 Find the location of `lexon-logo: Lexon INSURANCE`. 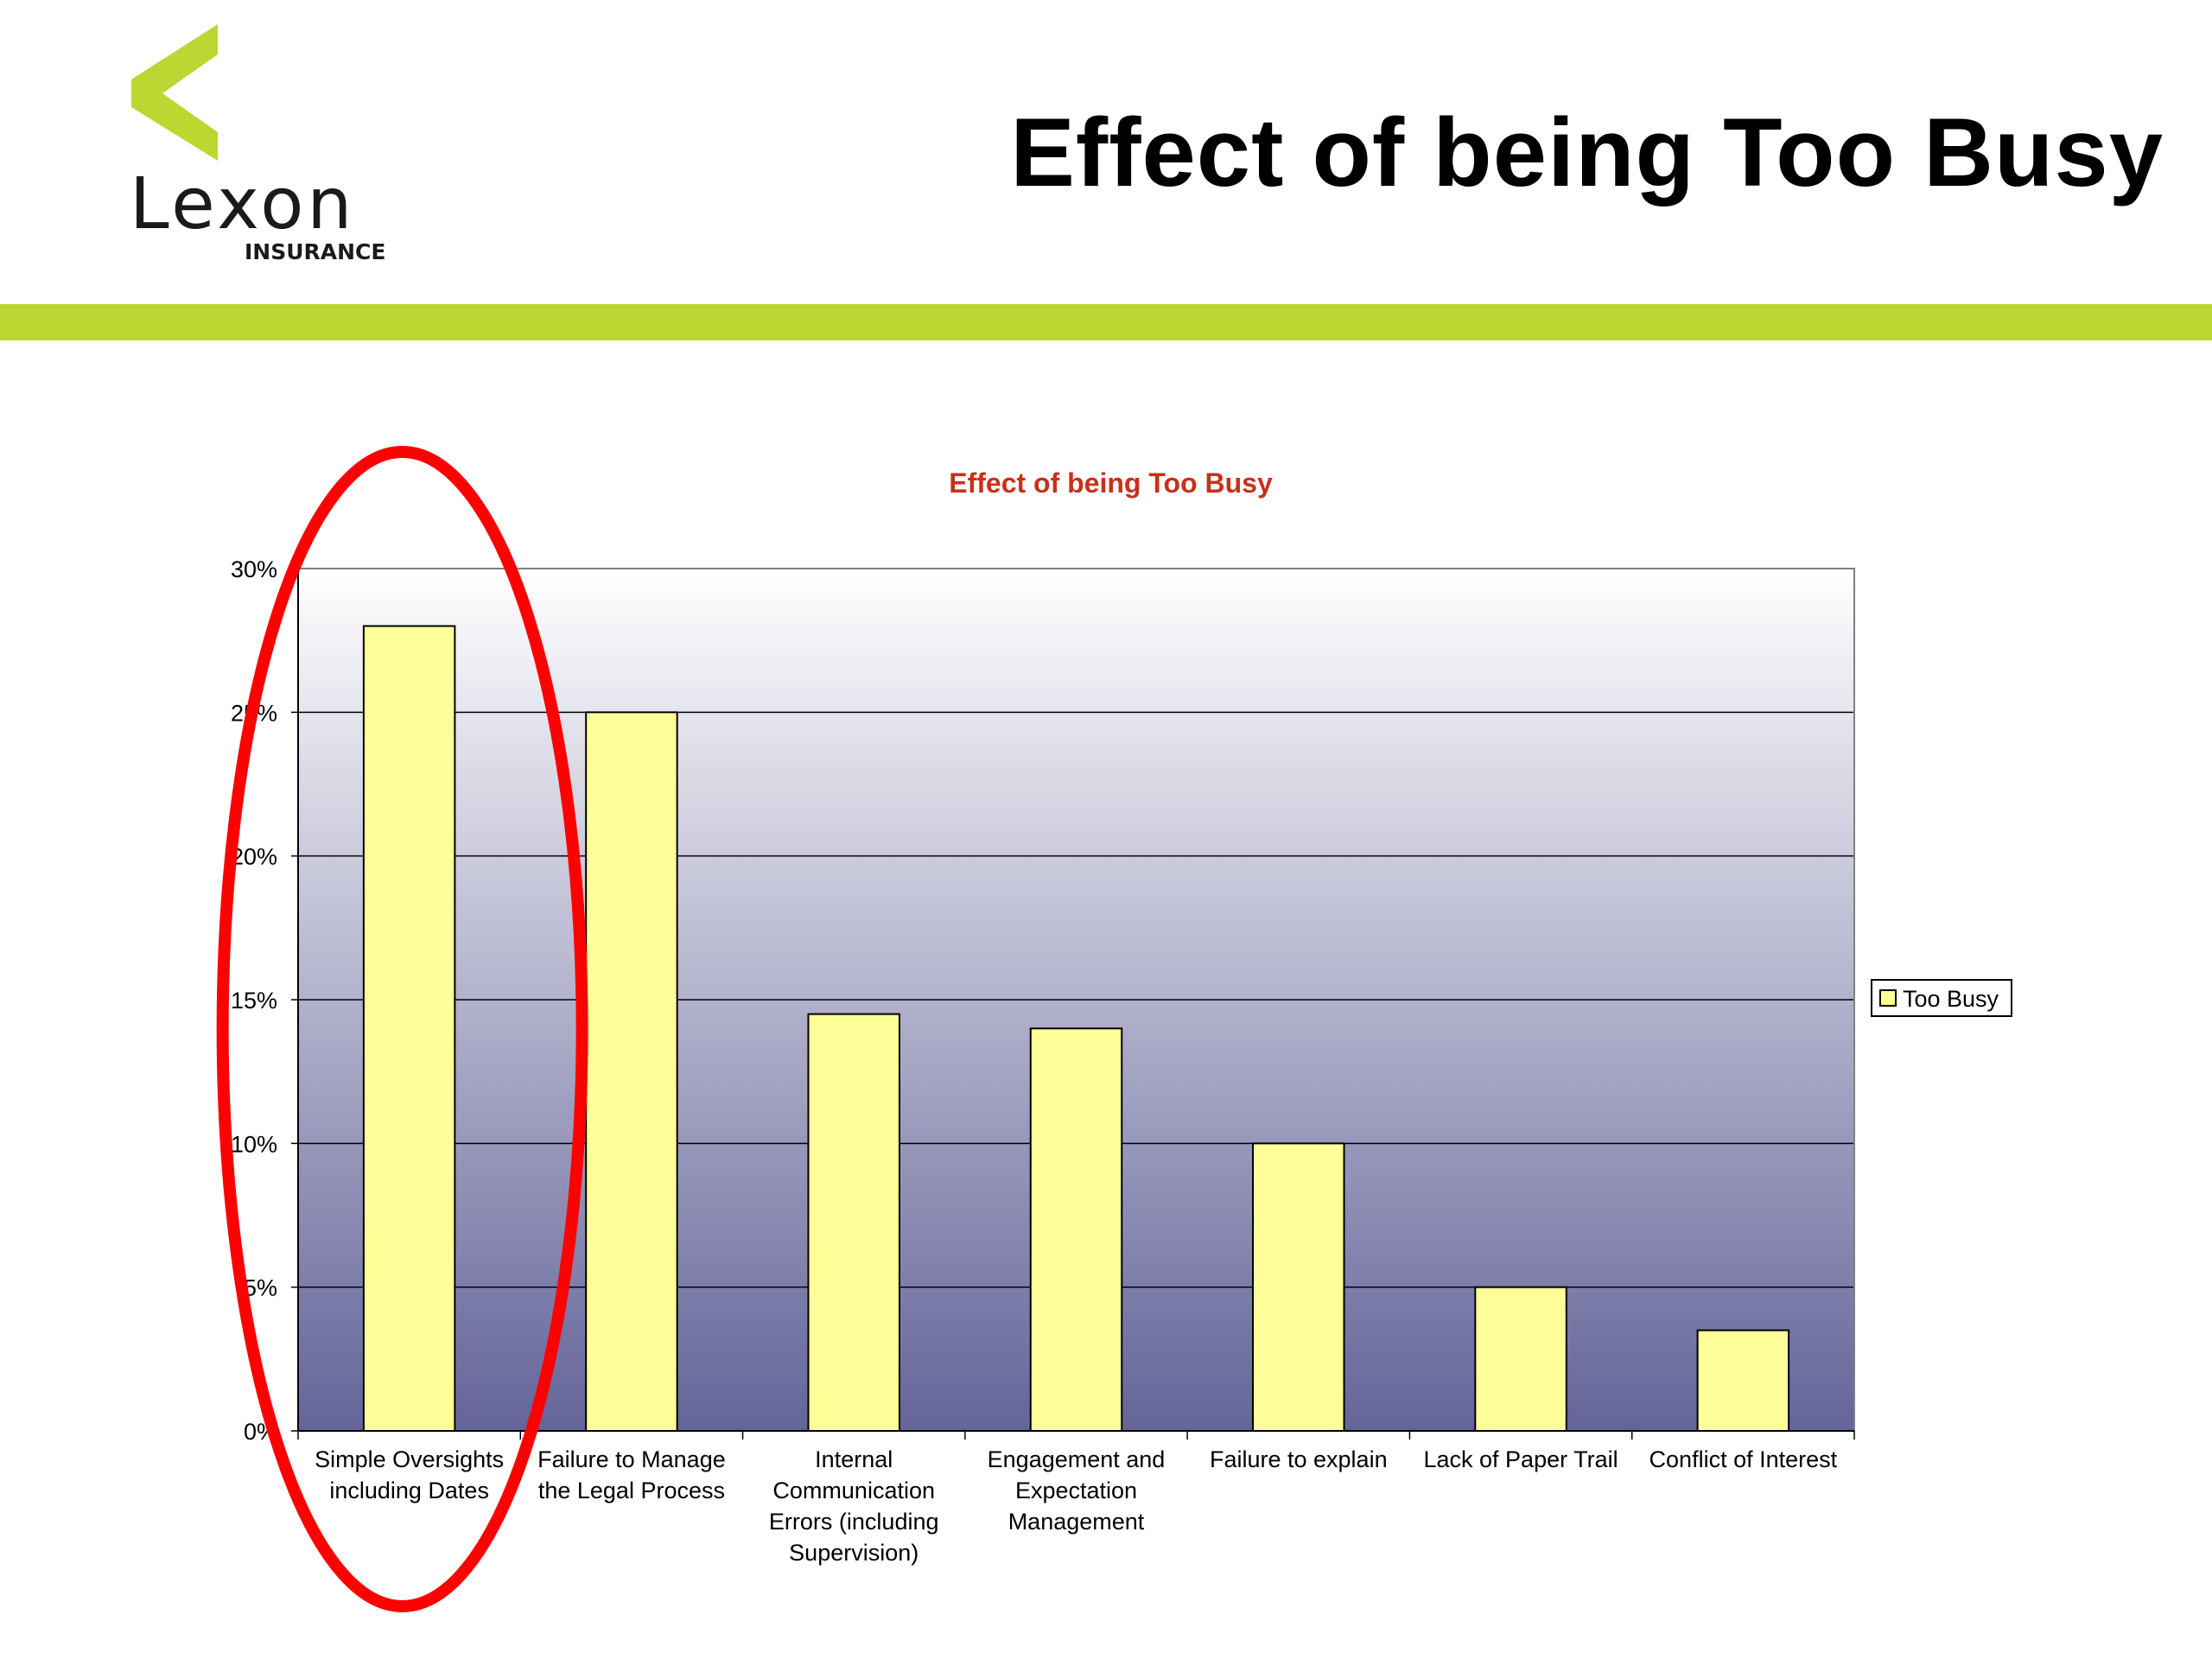

lexon-logo: Lexon INSURANCE is located at coordinates (257, 144).